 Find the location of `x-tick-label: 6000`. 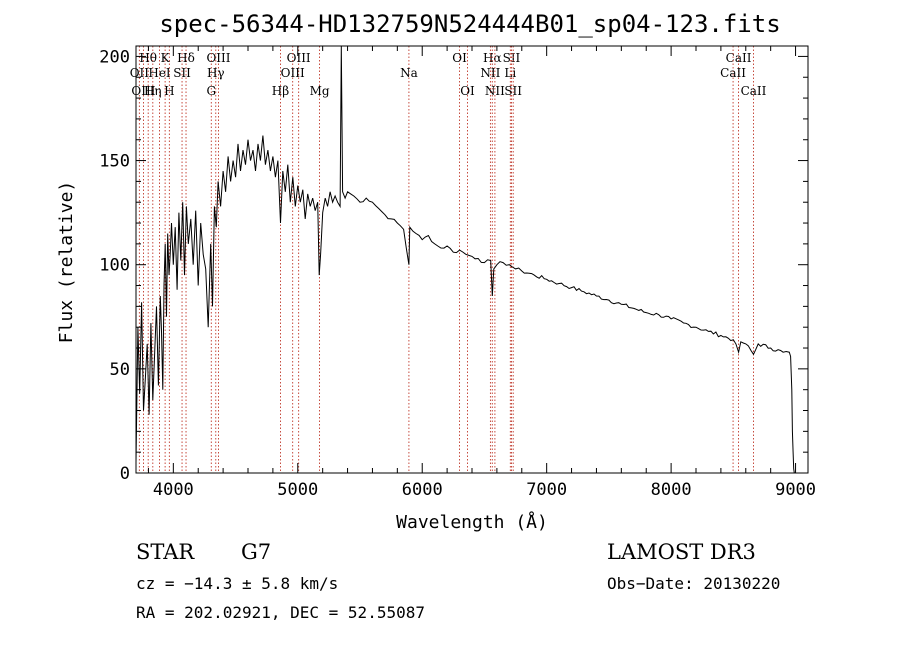

x-tick-label: 6000 is located at coordinates (422, 490).